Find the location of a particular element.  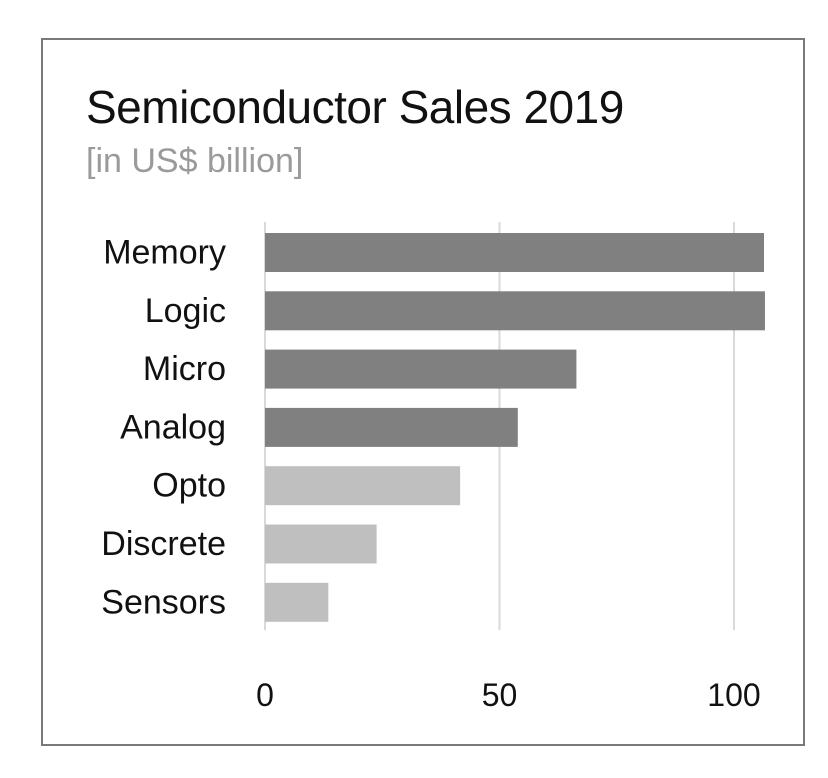

chart-subtitle: [in US$ billion] is located at coordinates (195, 161).